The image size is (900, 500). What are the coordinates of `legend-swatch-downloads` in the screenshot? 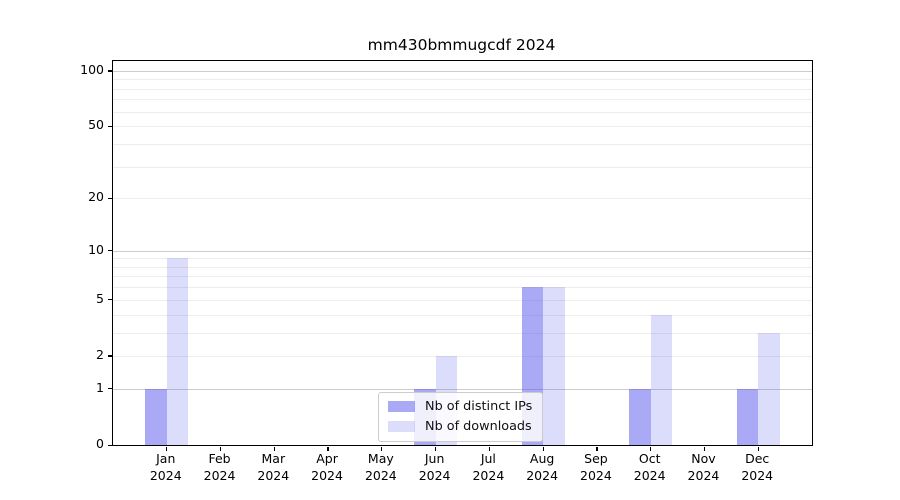 It's located at (401, 426).